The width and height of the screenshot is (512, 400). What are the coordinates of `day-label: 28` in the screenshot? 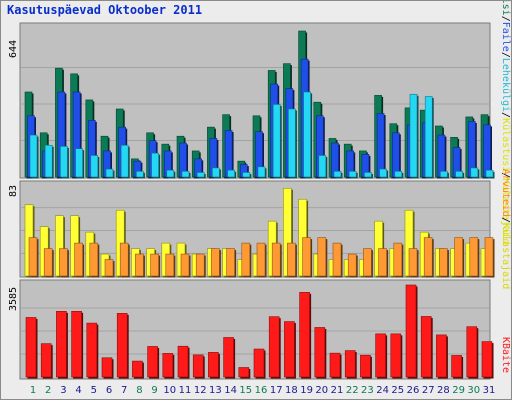 It's located at (443, 390).